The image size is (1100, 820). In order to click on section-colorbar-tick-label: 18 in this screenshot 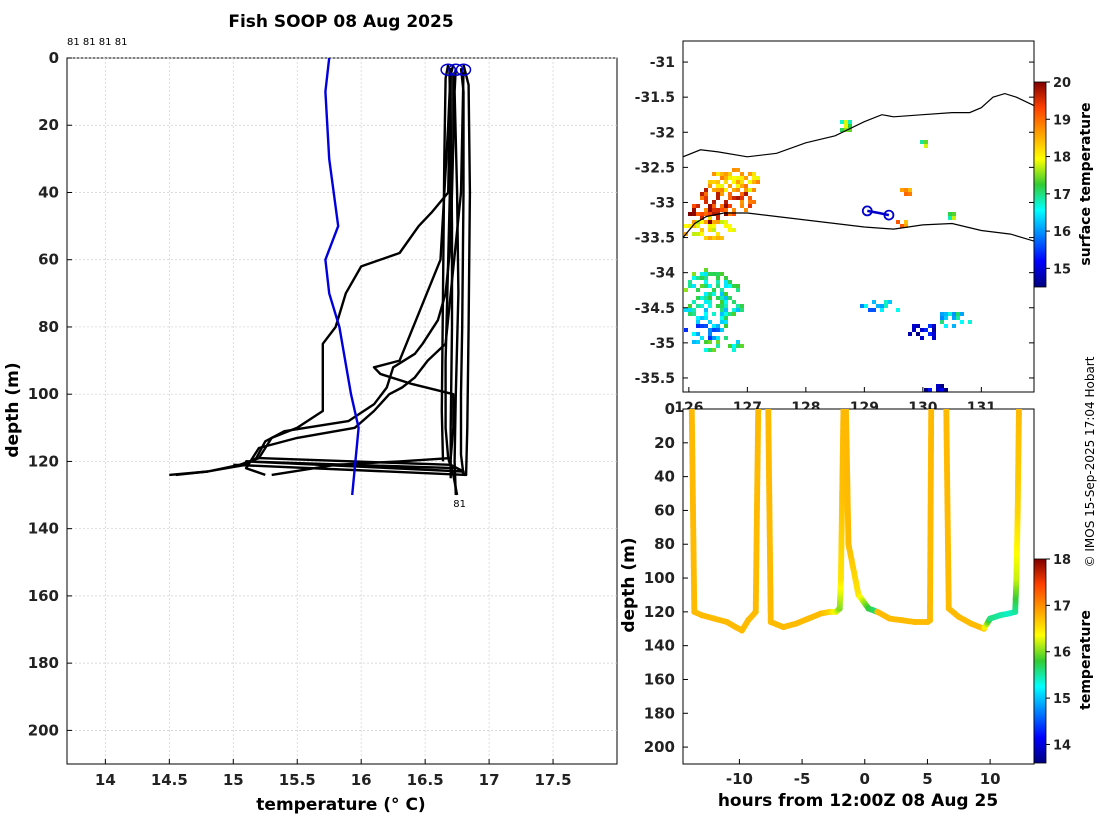, I will do `click(1062, 560)`.